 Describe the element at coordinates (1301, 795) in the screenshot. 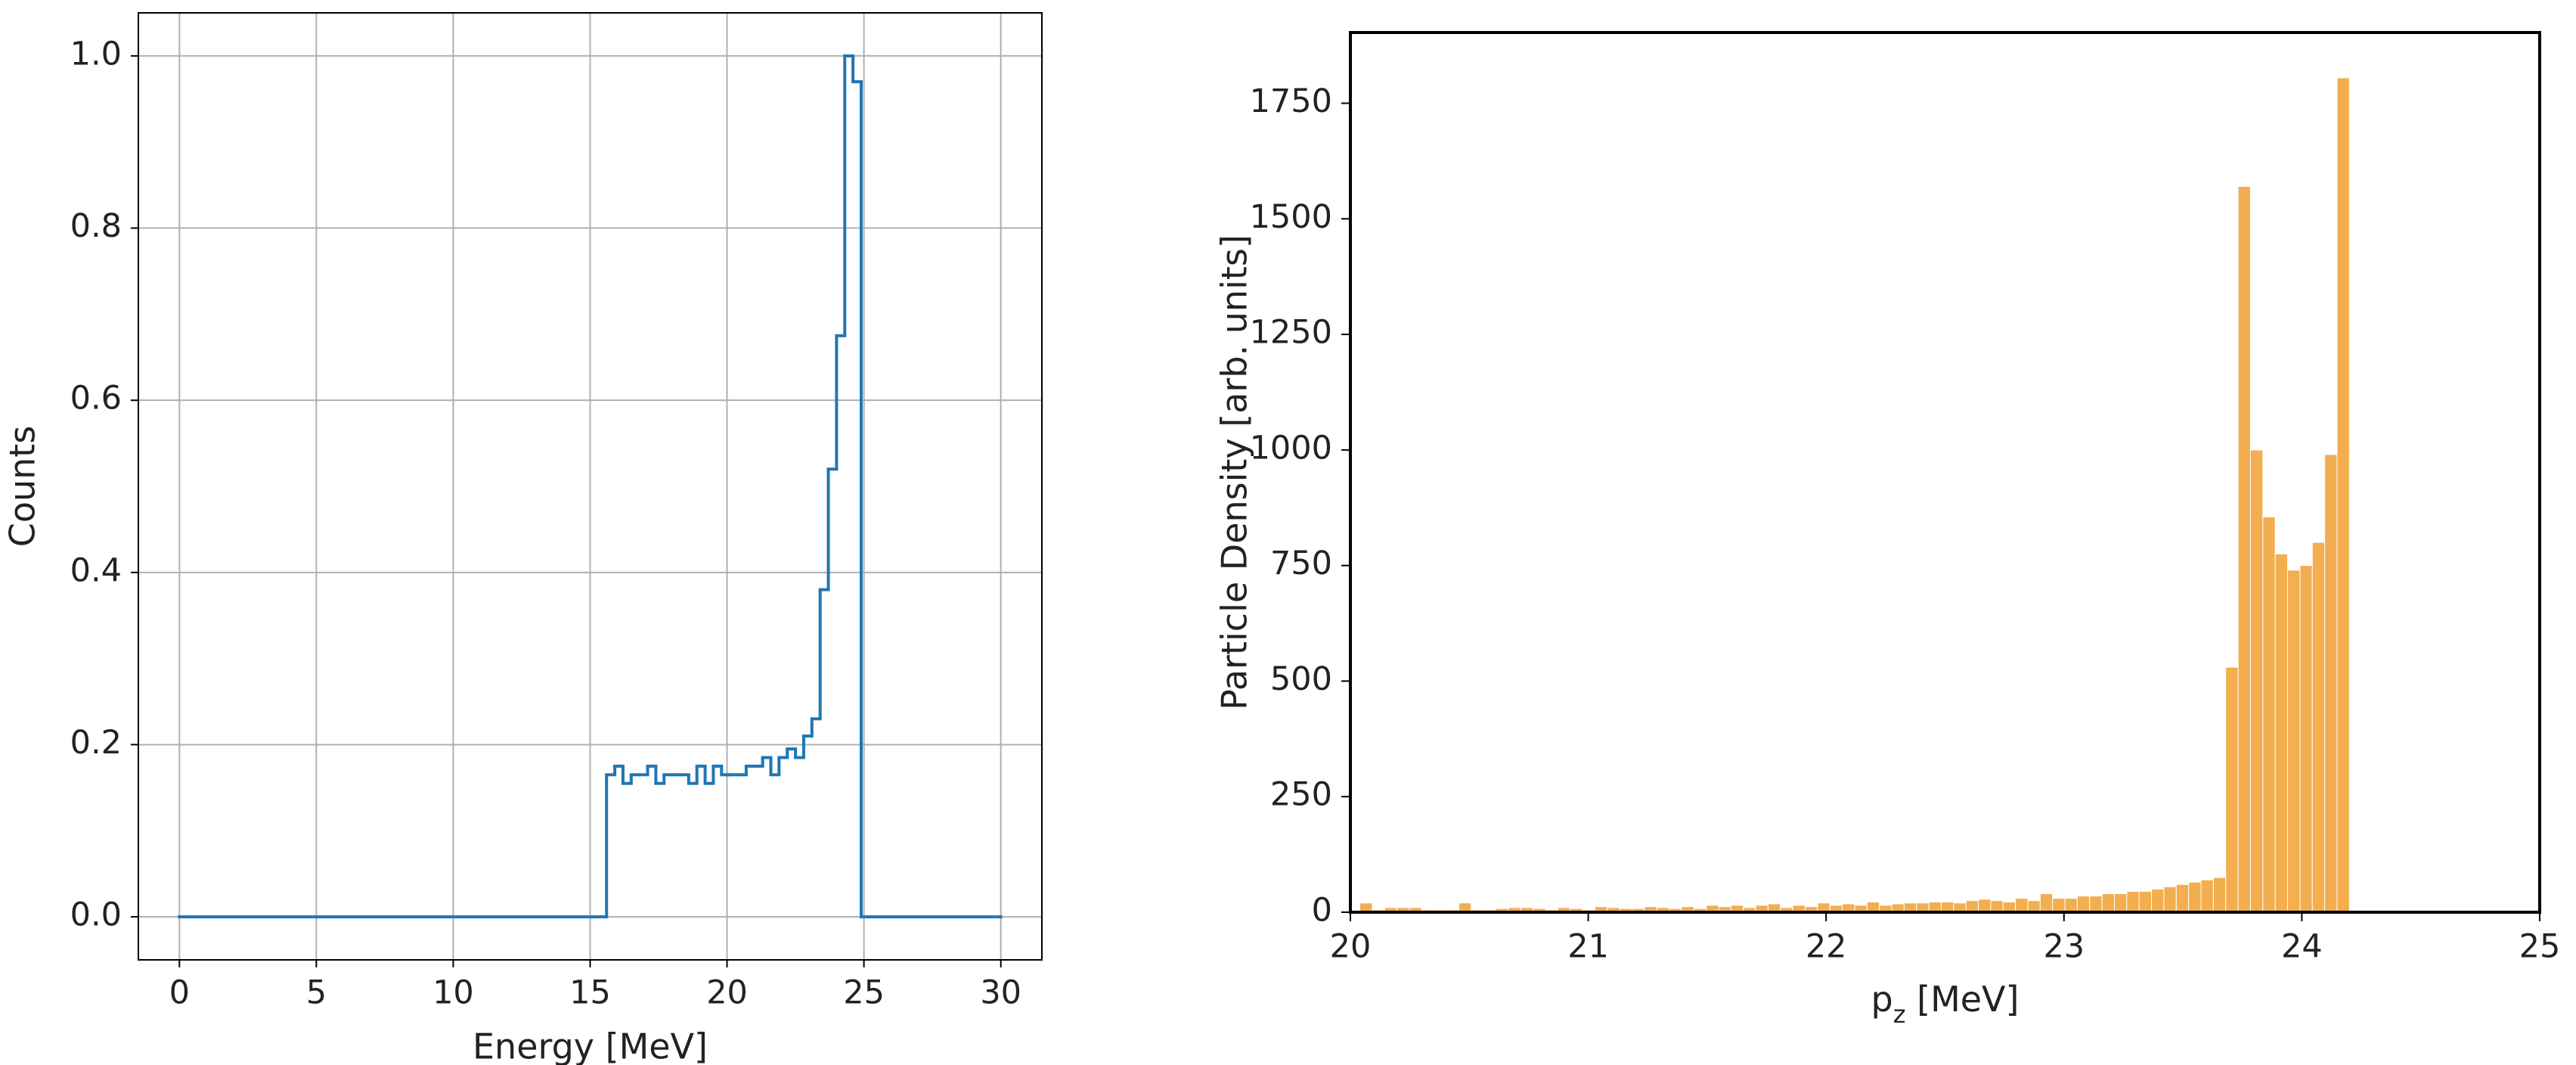

I see `y-tick-label: 250` at that location.